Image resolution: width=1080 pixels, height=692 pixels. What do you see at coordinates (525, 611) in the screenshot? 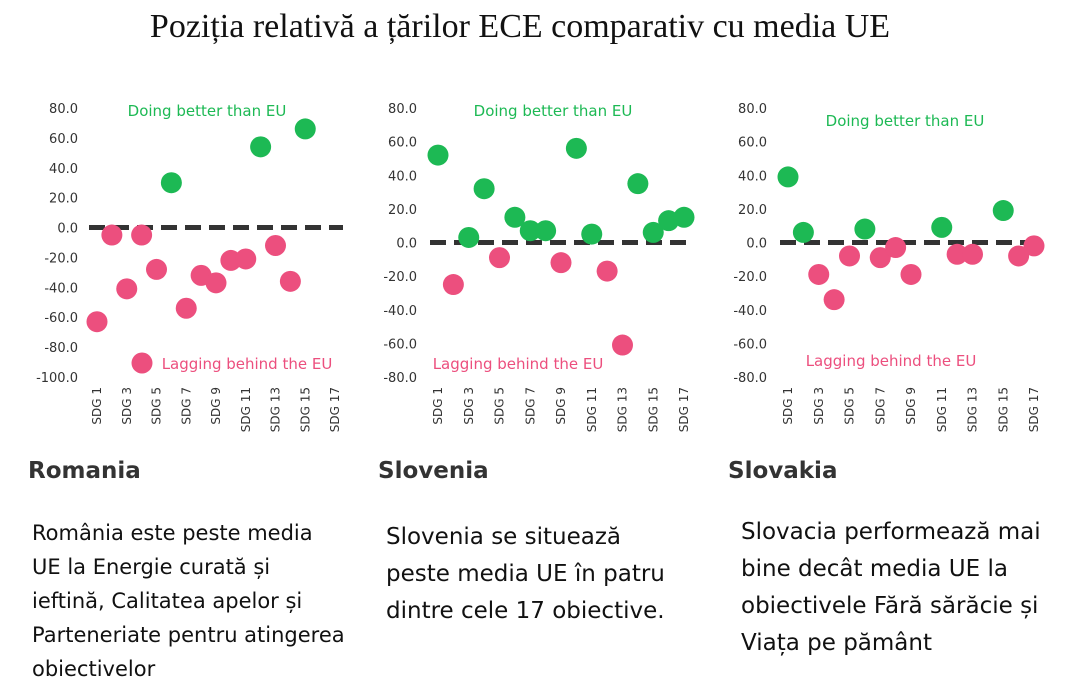
I see `slovenia-description-line: dintre cele 17 obiective.` at bounding box center [525, 611].